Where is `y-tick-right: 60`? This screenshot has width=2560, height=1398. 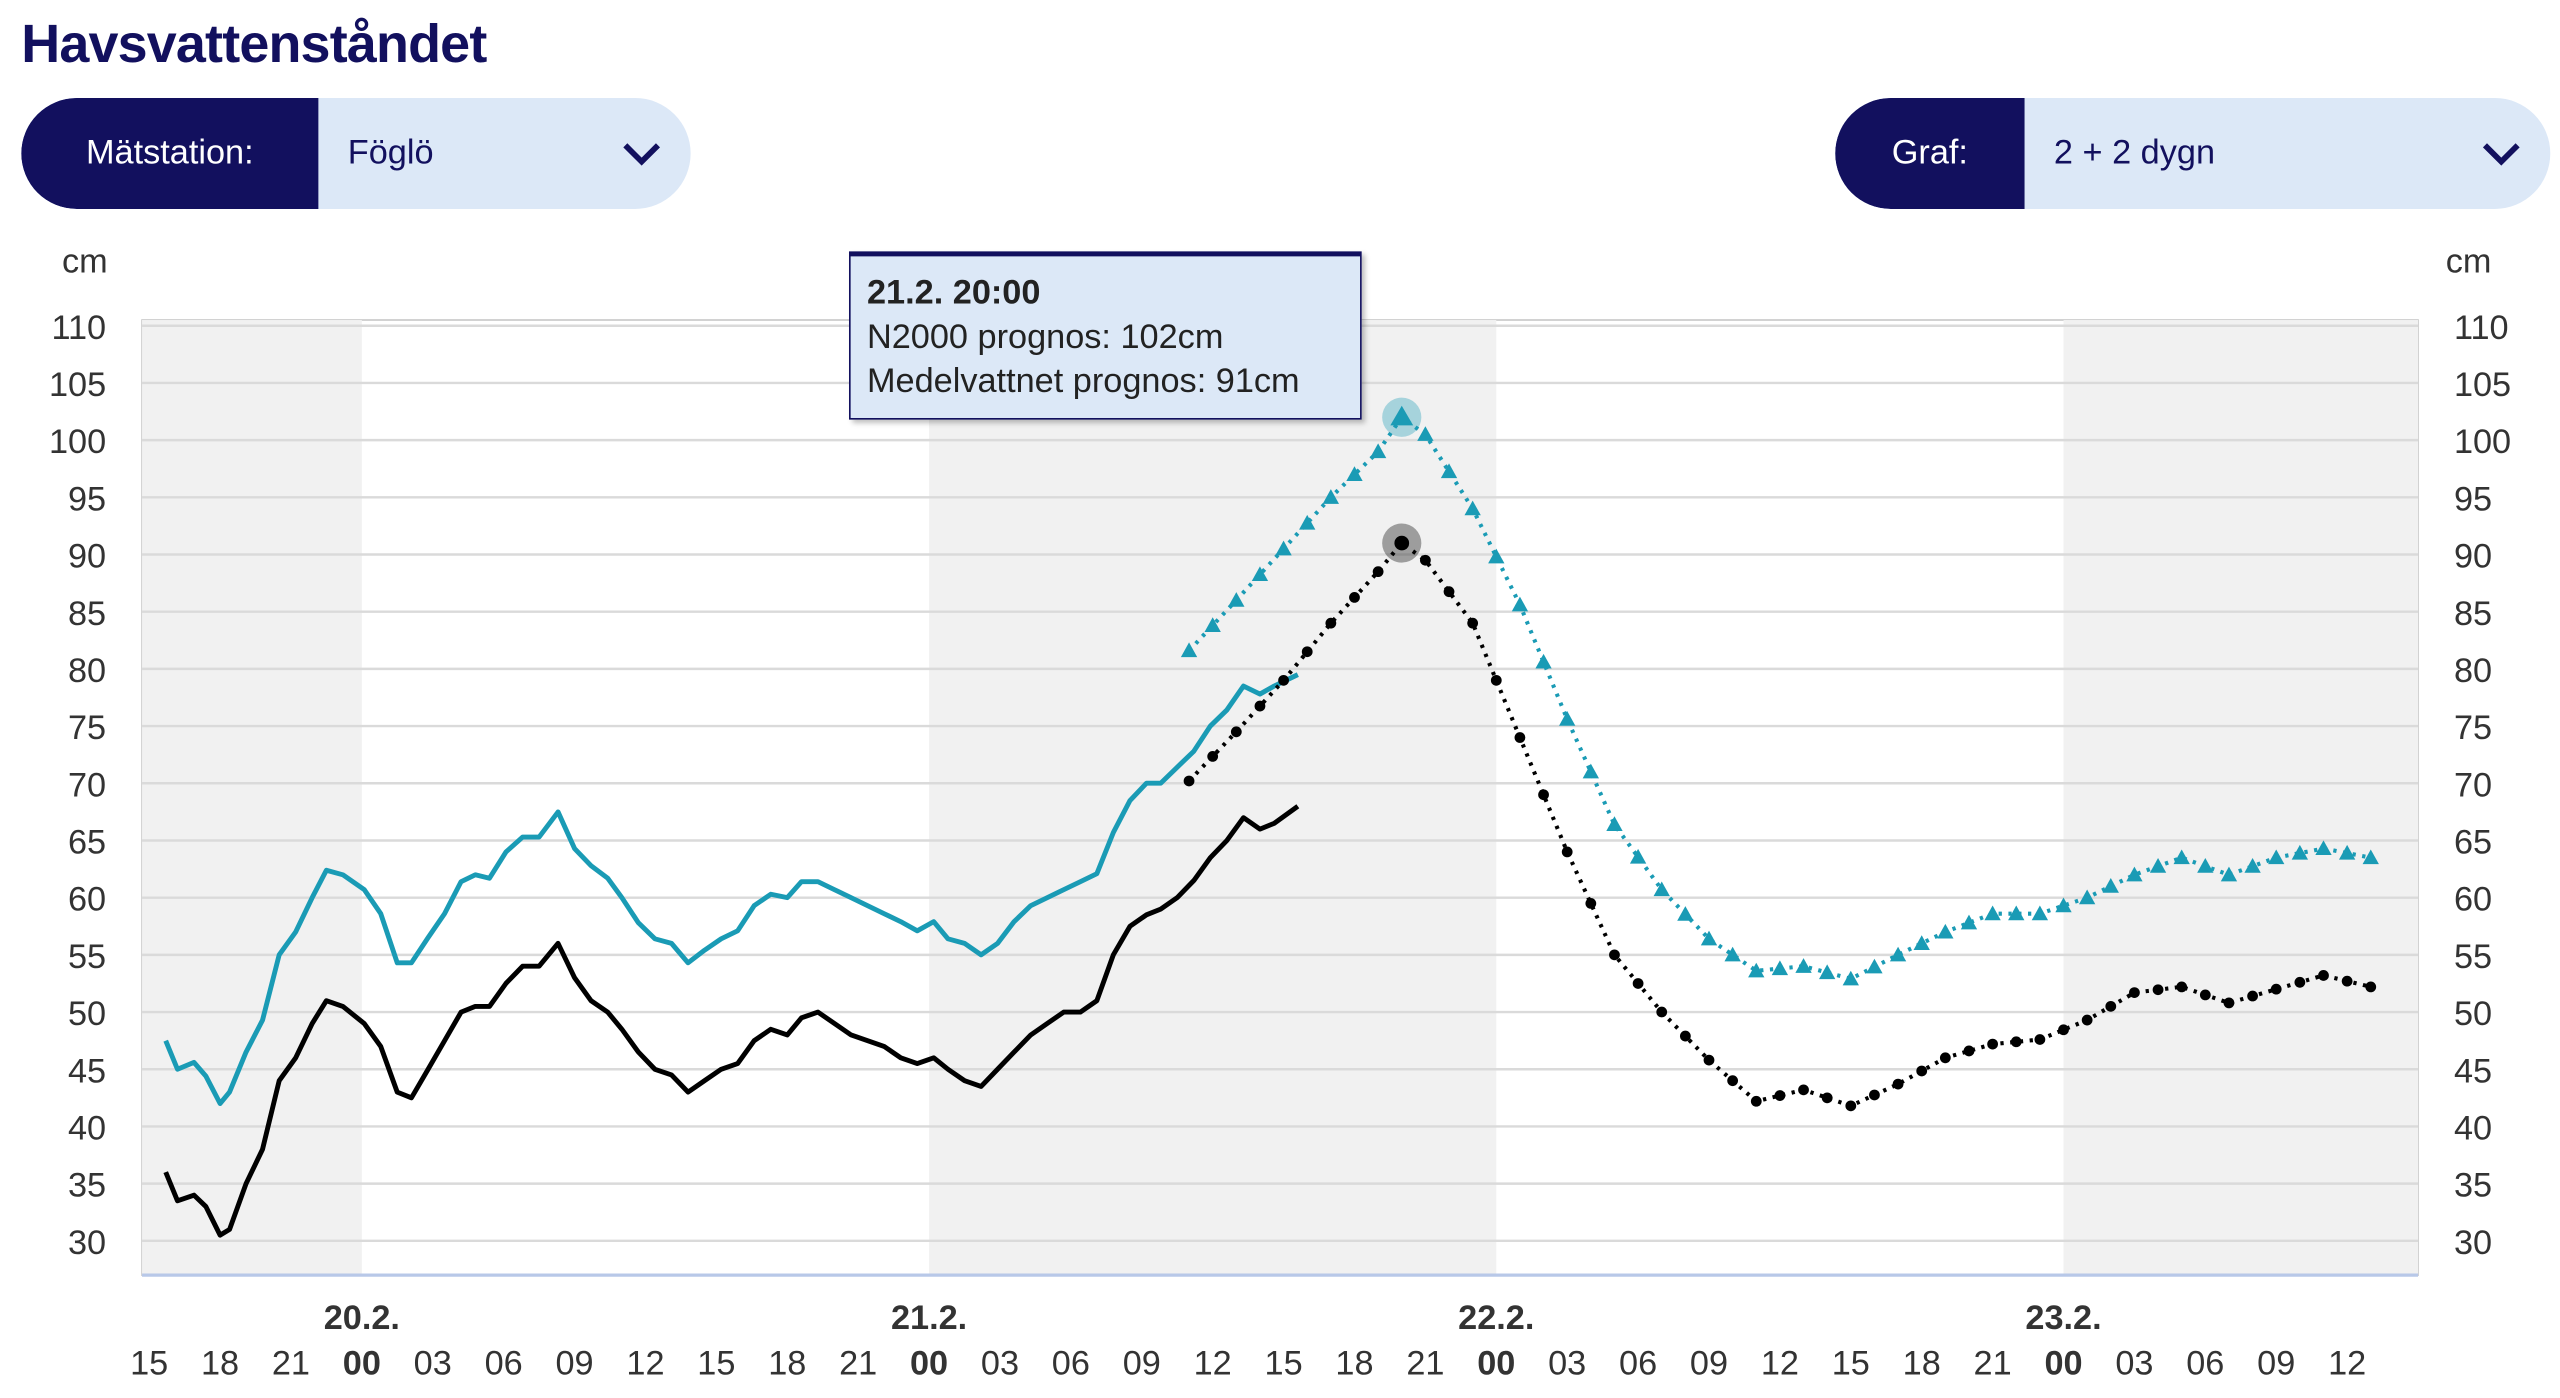
y-tick-right: 60 is located at coordinates (2473, 900).